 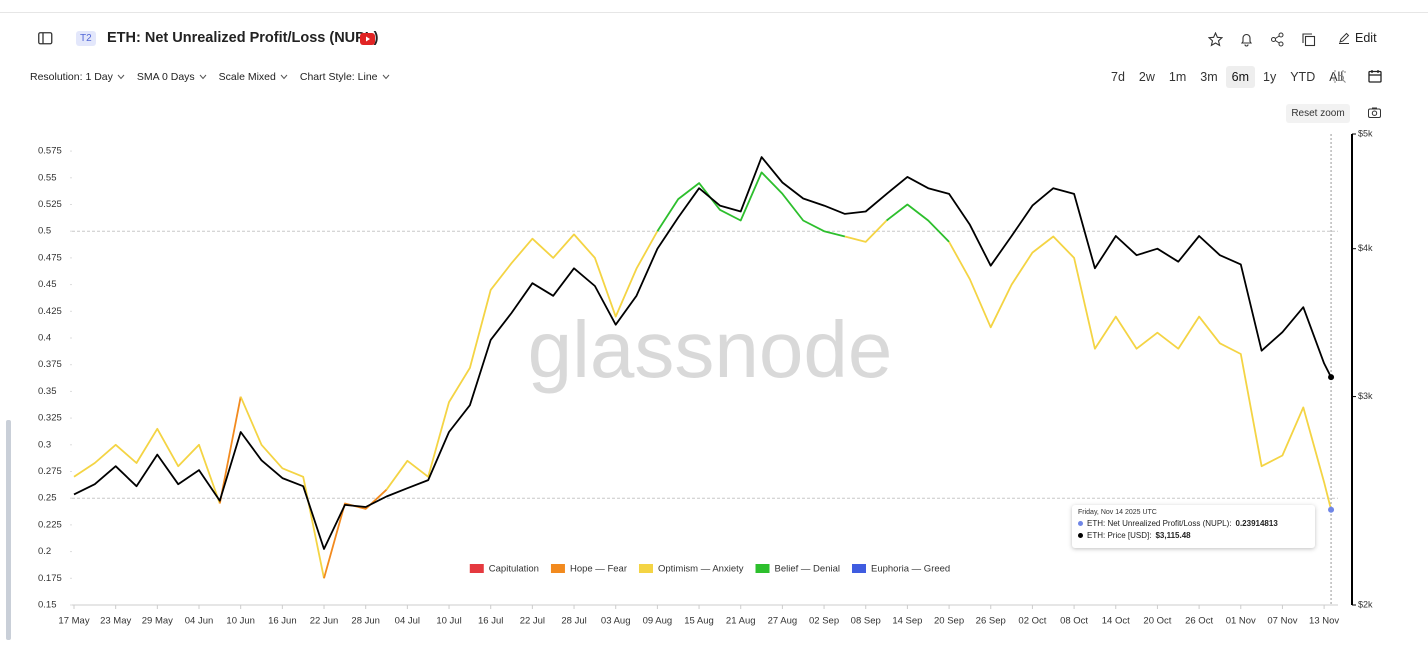 What do you see at coordinates (247, 77) in the screenshot?
I see `dropdown-label: Scale Mixed` at bounding box center [247, 77].